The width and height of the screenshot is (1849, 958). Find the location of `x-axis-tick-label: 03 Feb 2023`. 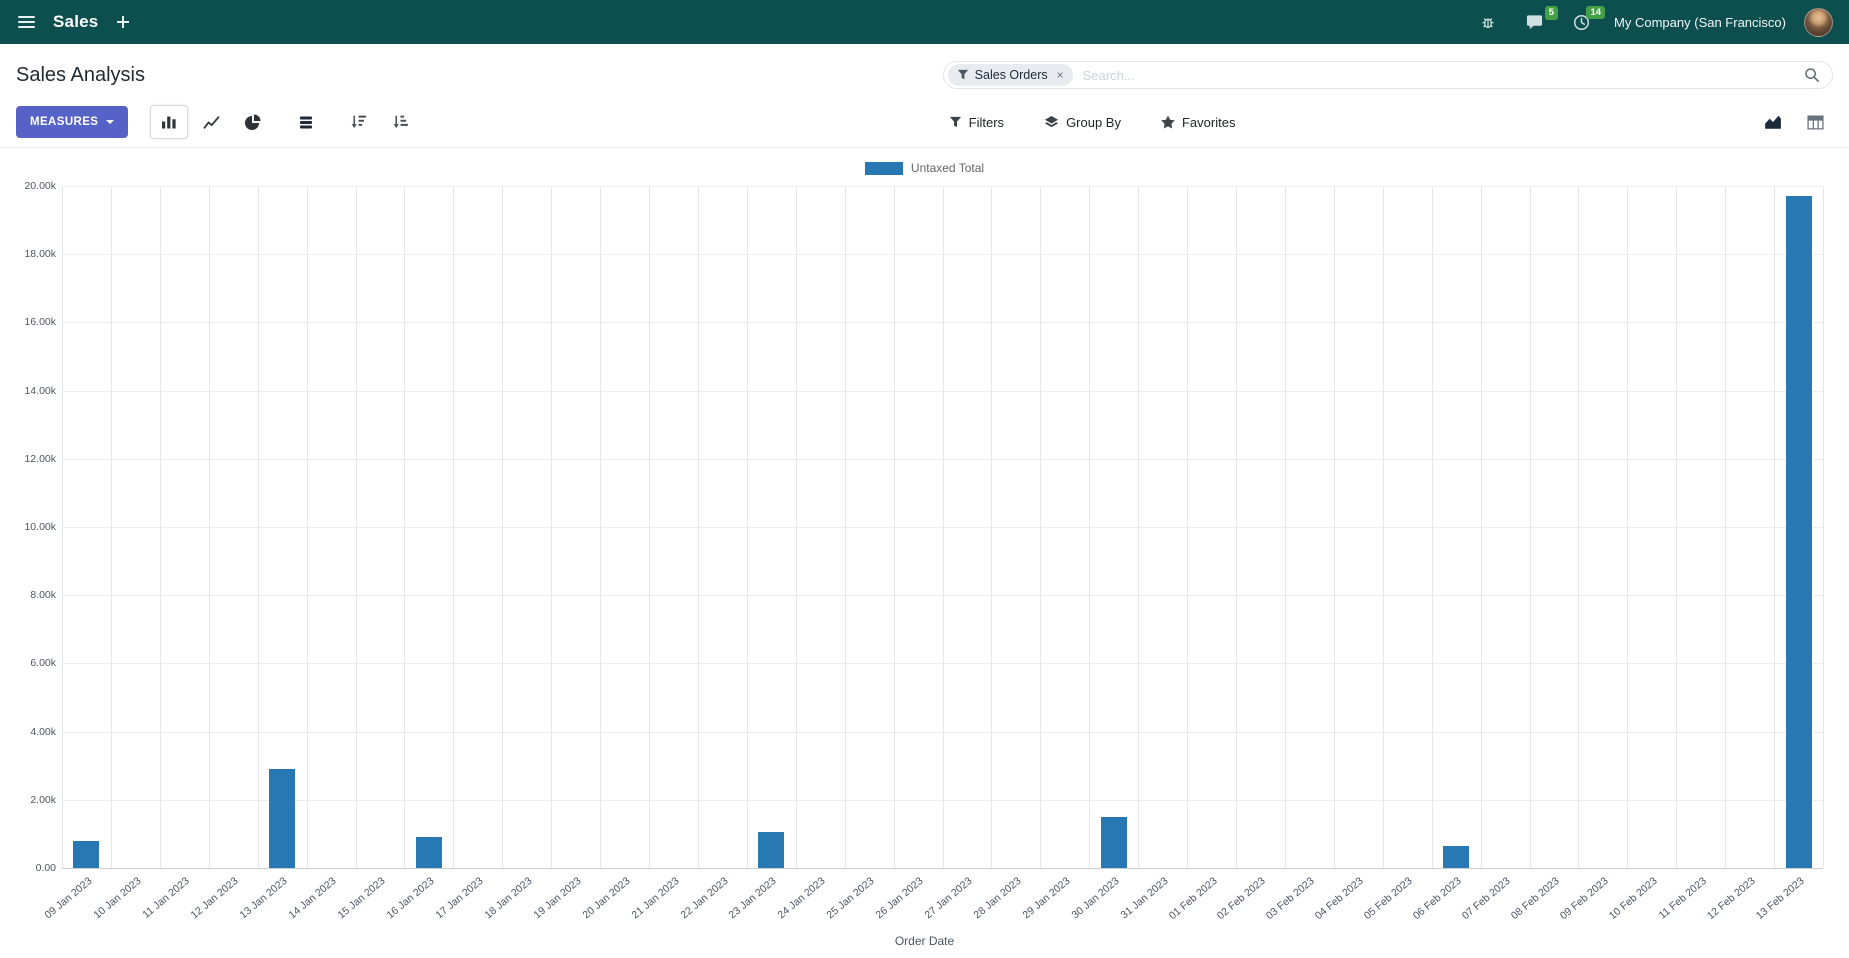

x-axis-tick-label: 03 Feb 2023 is located at coordinates (1291, 899).